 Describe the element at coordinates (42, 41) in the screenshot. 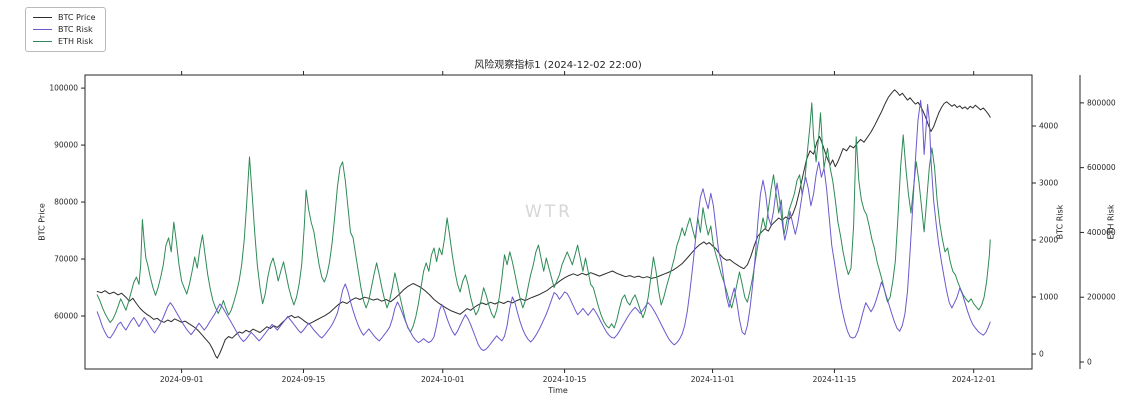

I see `eth-risk-line-swatch` at that location.